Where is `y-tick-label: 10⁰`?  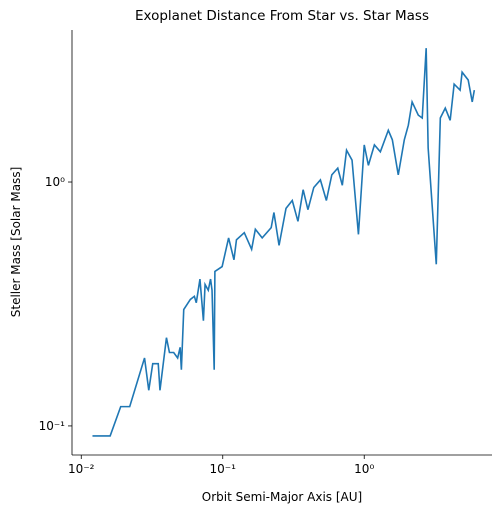
y-tick-label: 10⁰ is located at coordinates (55, 182).